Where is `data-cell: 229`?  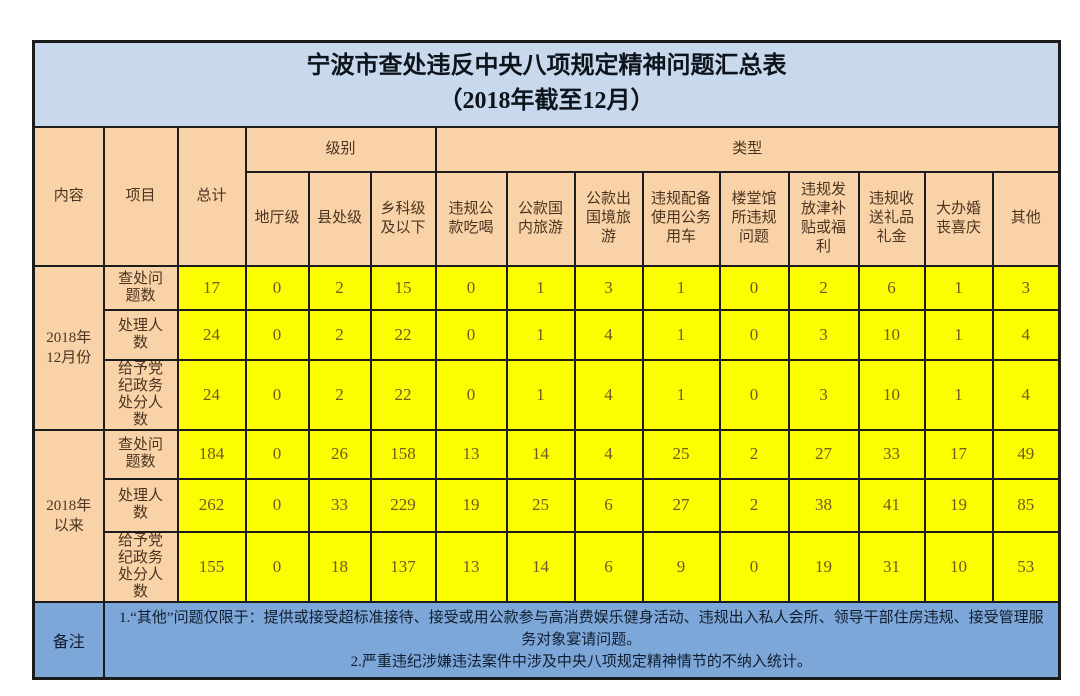
data-cell: 229 is located at coordinates (403, 505).